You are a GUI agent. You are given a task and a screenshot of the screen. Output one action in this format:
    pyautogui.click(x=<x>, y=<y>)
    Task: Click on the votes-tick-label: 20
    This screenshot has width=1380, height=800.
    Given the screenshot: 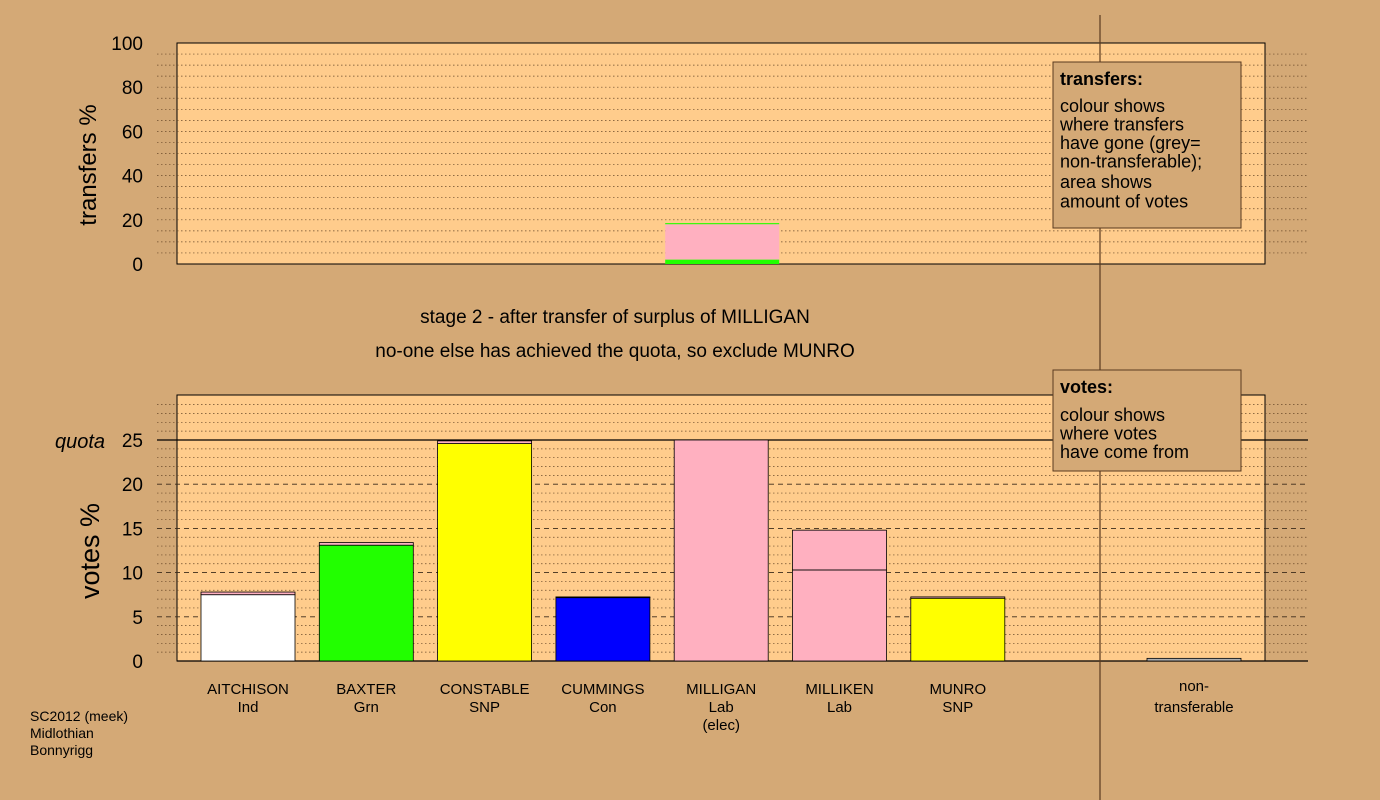 What is the action you would take?
    pyautogui.click(x=132, y=485)
    